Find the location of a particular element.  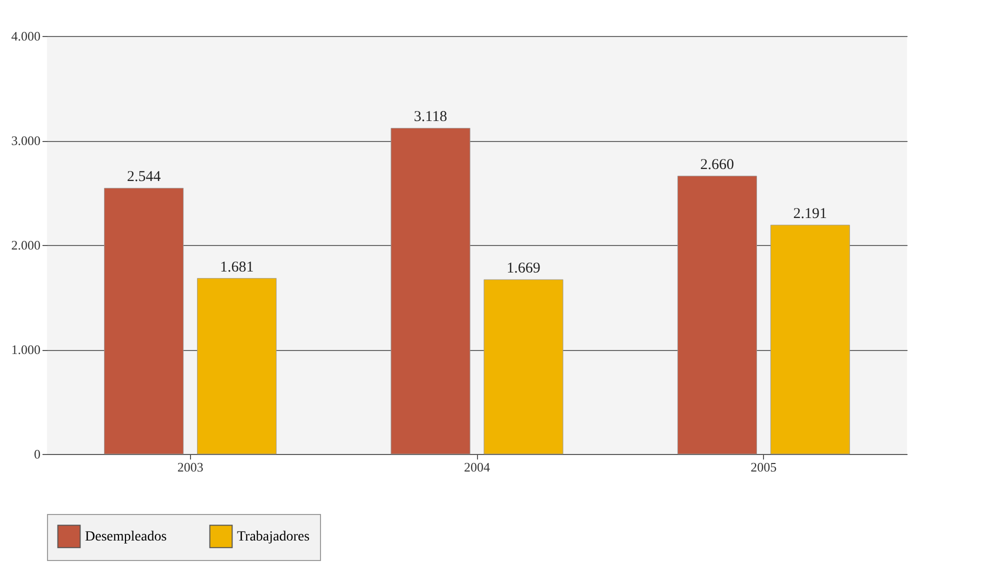

y-tick-label: 4.000 is located at coordinates (25, 36).